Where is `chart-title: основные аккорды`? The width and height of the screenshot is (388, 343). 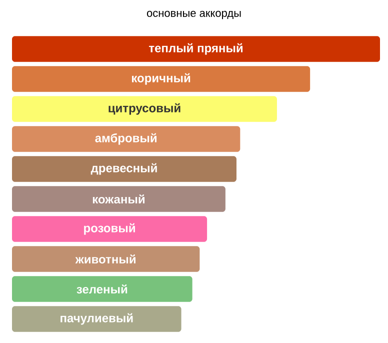
chart-title: основные аккорды is located at coordinates (193, 15).